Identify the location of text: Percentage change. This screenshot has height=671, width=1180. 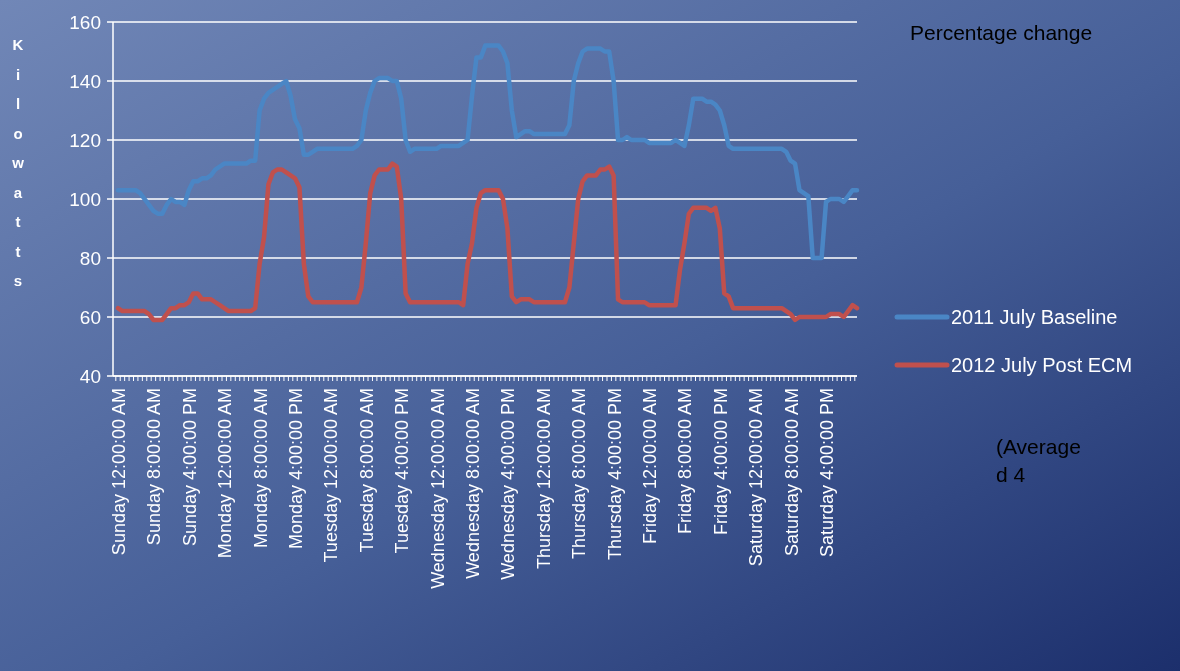
(1001, 32).